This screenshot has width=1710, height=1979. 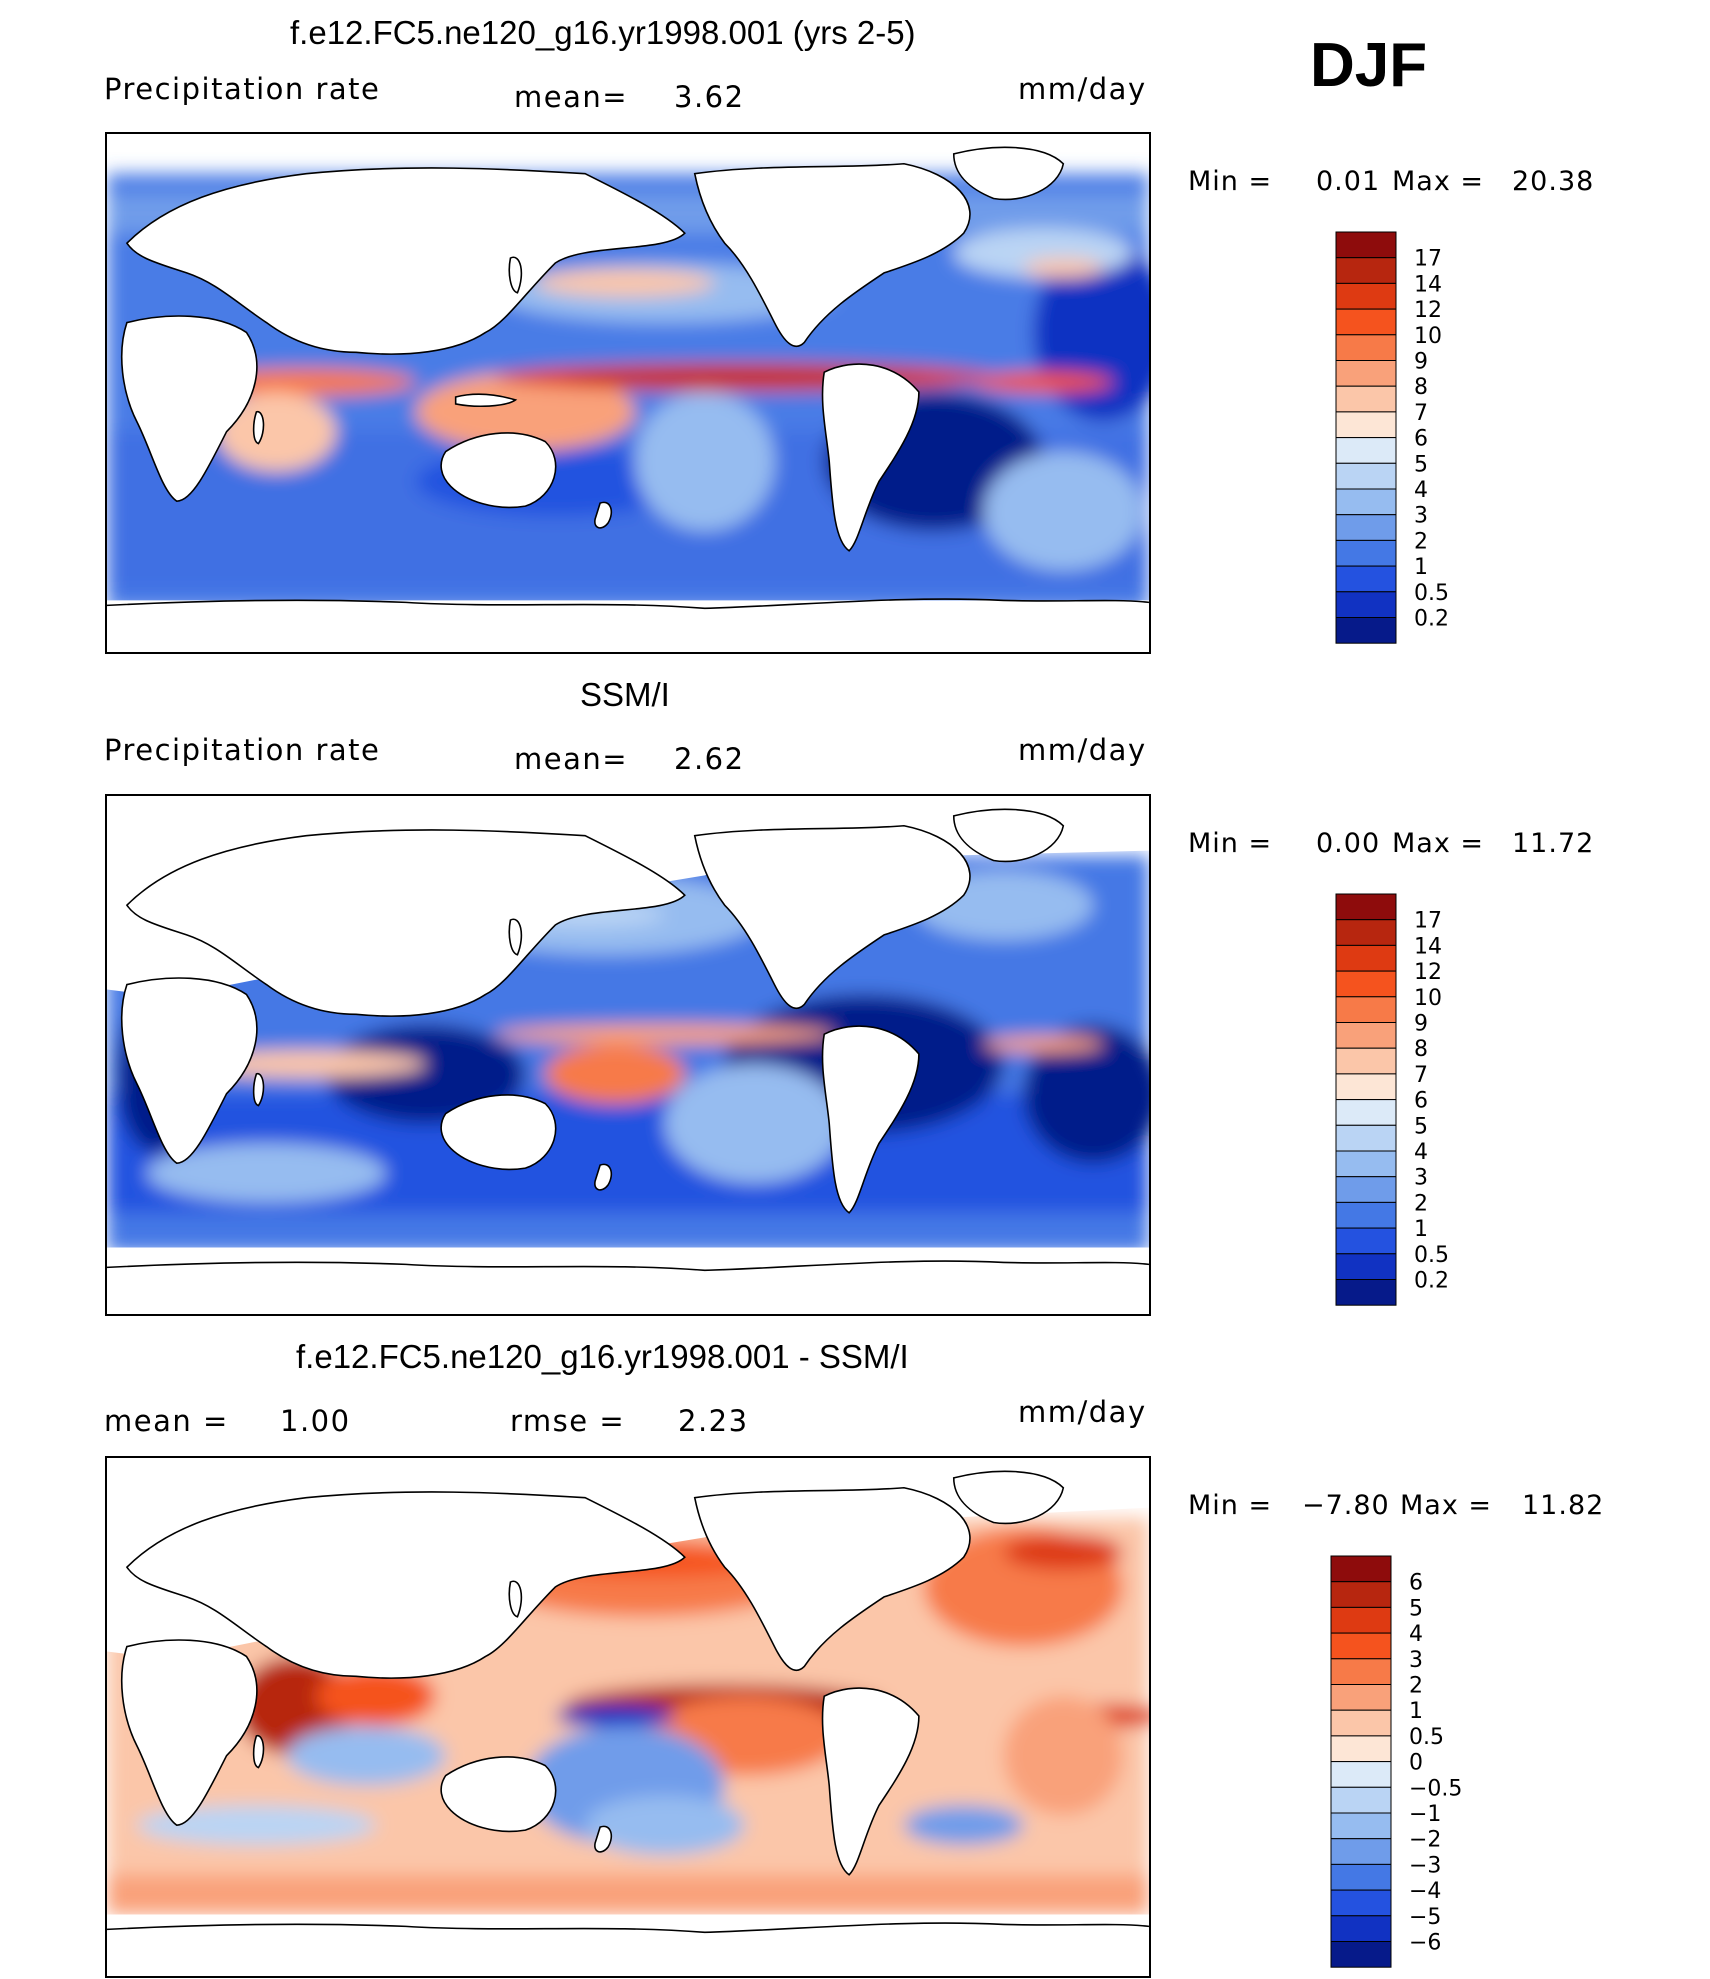 What do you see at coordinates (166, 1421) in the screenshot?
I see `panel3-mean-label: mean =` at bounding box center [166, 1421].